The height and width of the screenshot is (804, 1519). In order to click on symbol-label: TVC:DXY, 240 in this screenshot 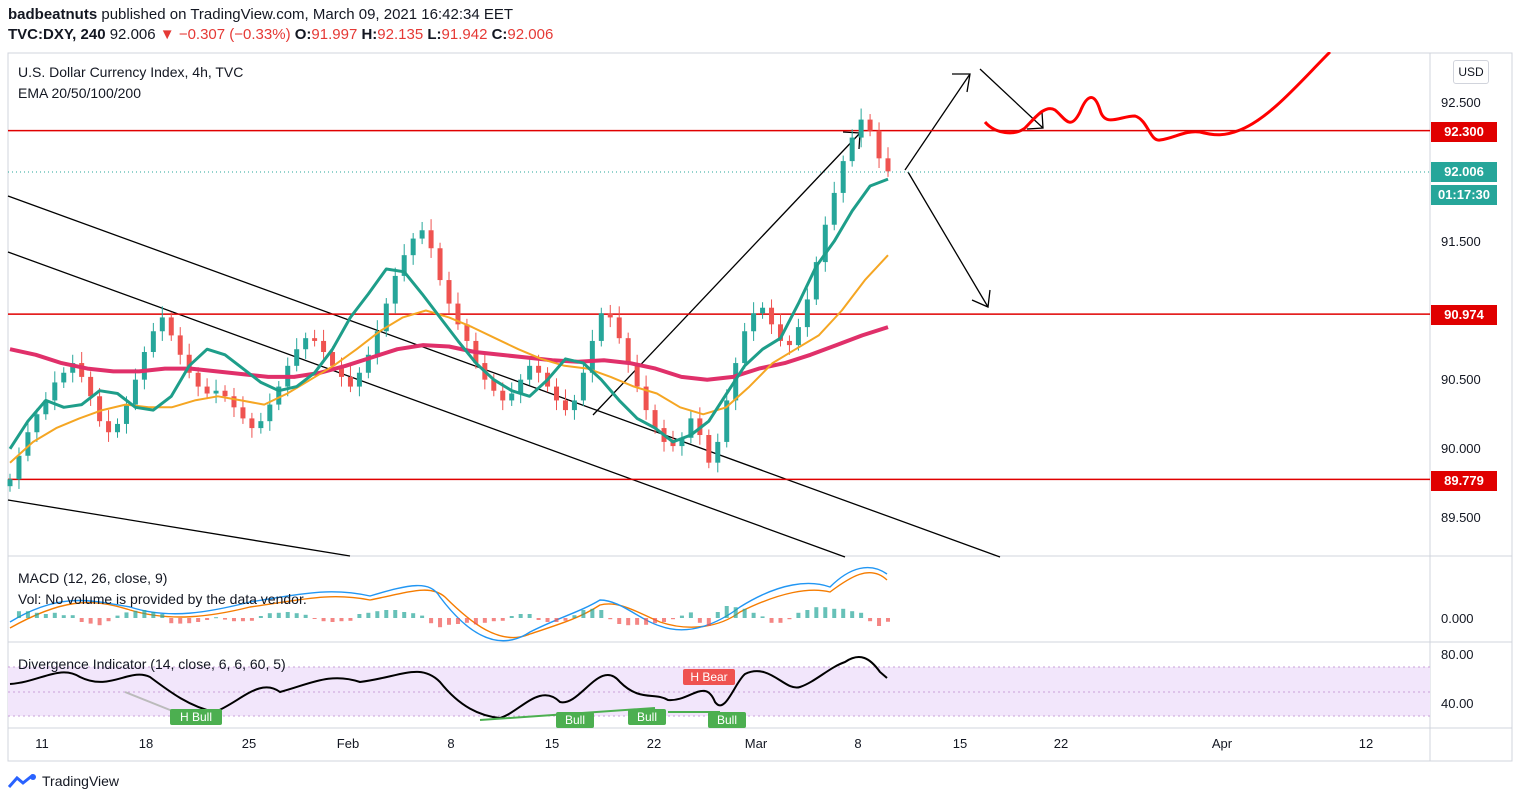, I will do `click(57, 34)`.